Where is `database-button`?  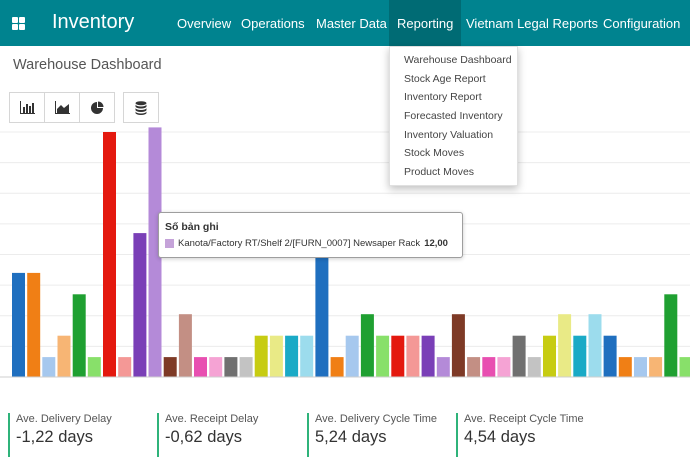 database-button is located at coordinates (141, 107).